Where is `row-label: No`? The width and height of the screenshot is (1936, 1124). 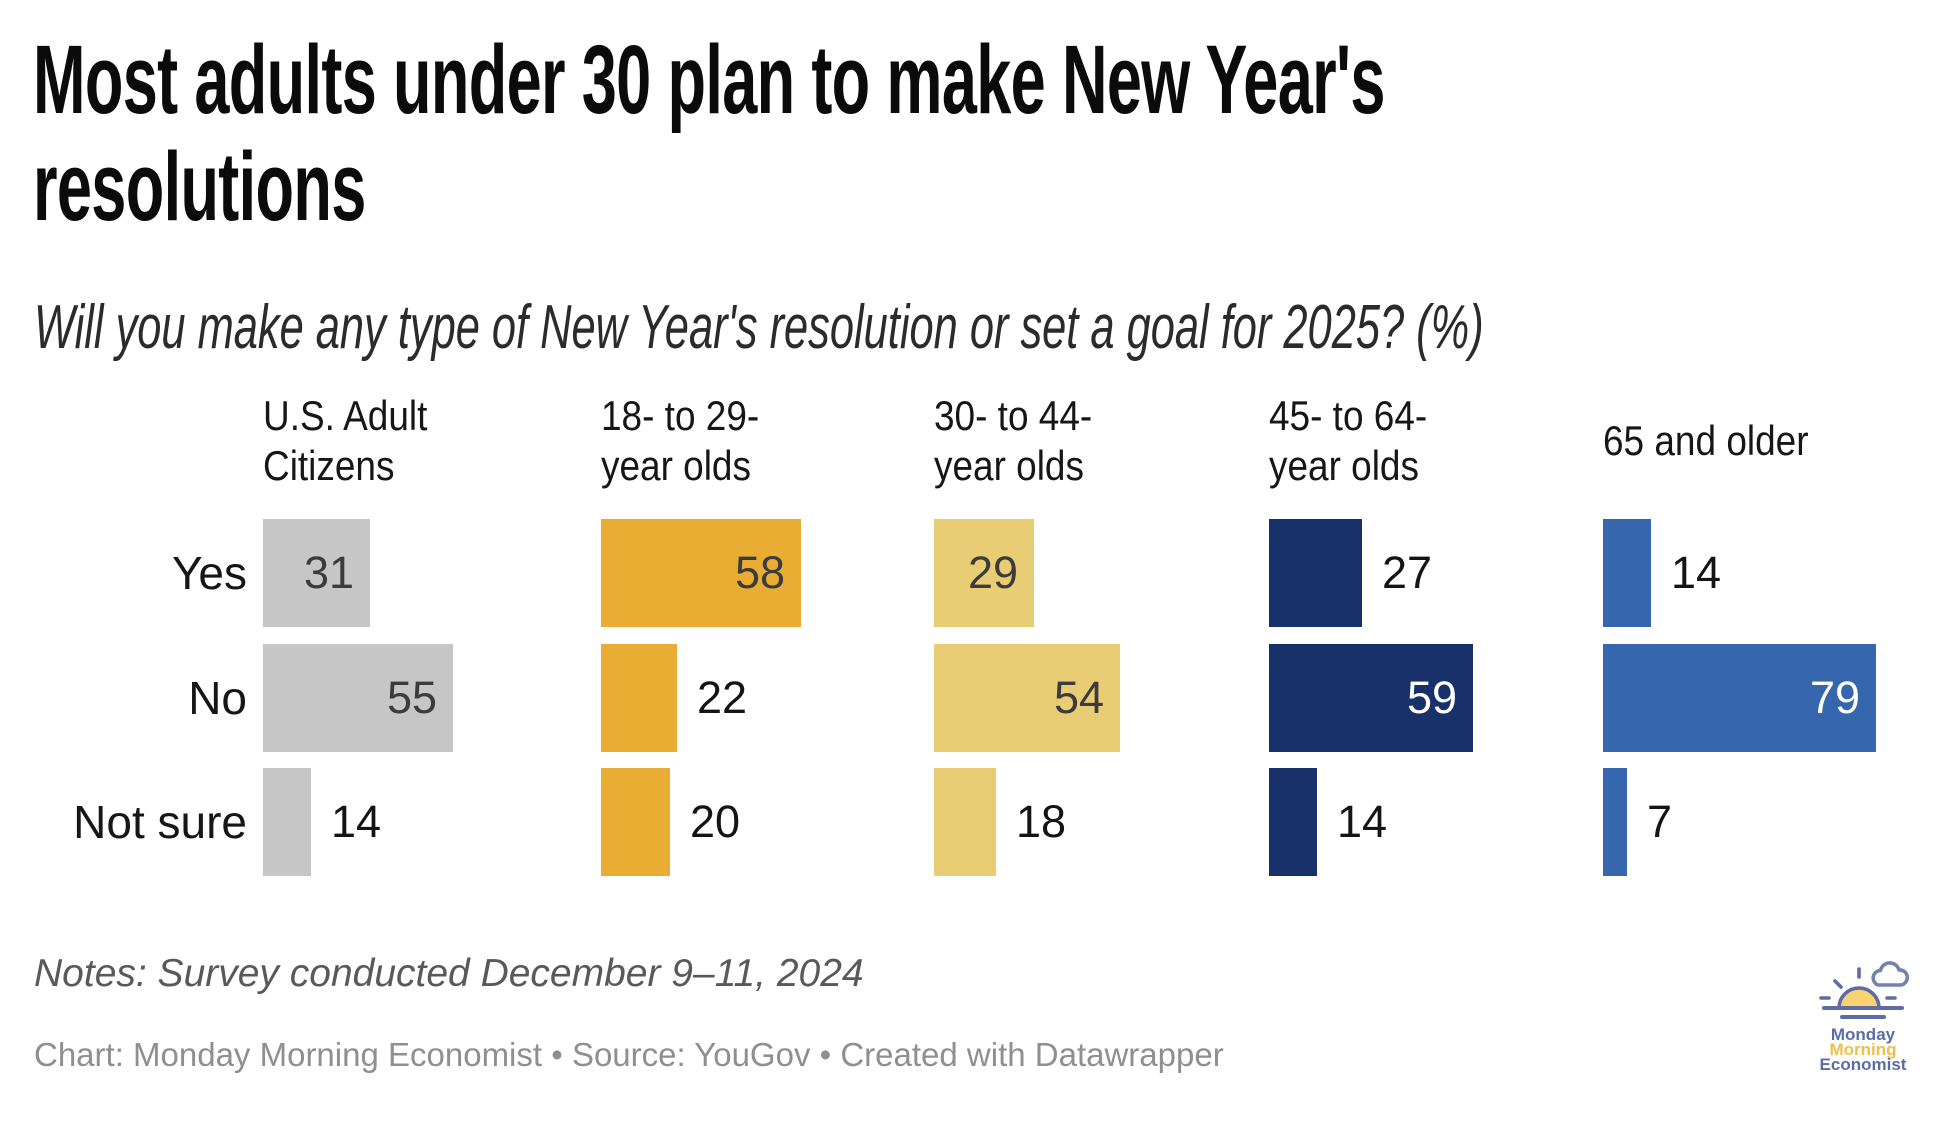
row-label: No is located at coordinates (217, 698).